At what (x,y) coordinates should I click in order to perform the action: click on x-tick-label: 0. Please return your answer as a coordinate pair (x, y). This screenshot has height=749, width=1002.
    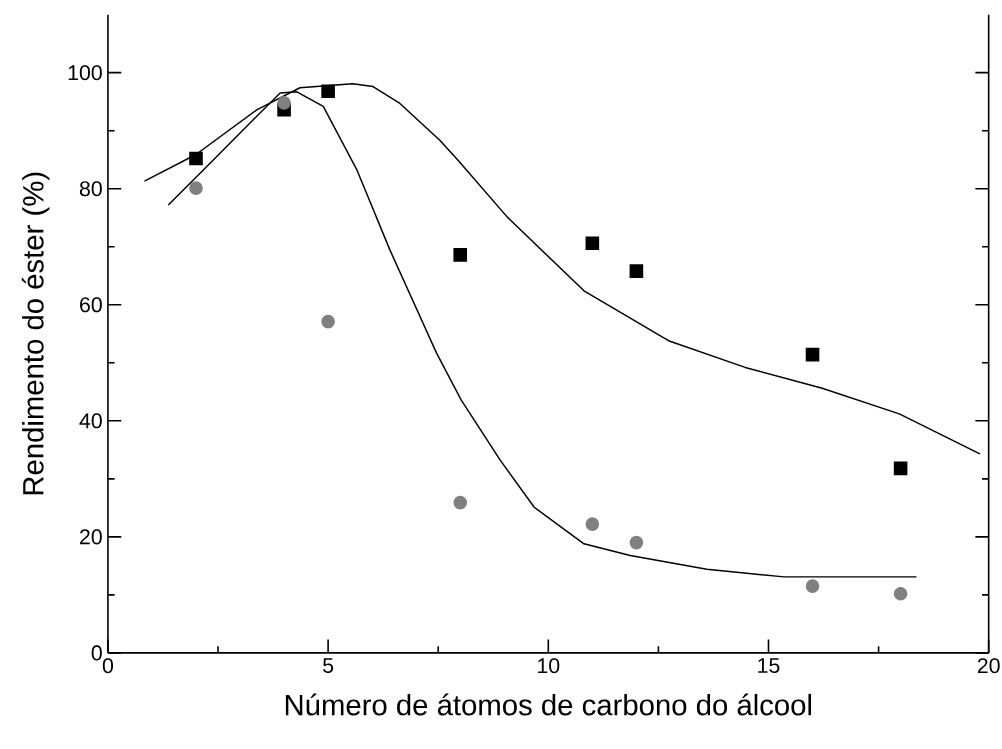
    Looking at the image, I should click on (108, 666).